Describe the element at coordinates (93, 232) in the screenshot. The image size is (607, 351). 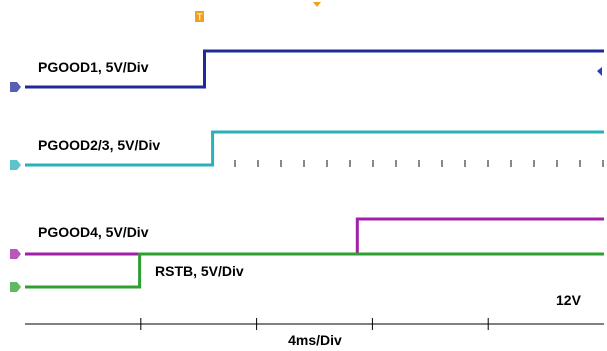
I see `trace-label-3: PGOOD4, 5V/Div` at that location.